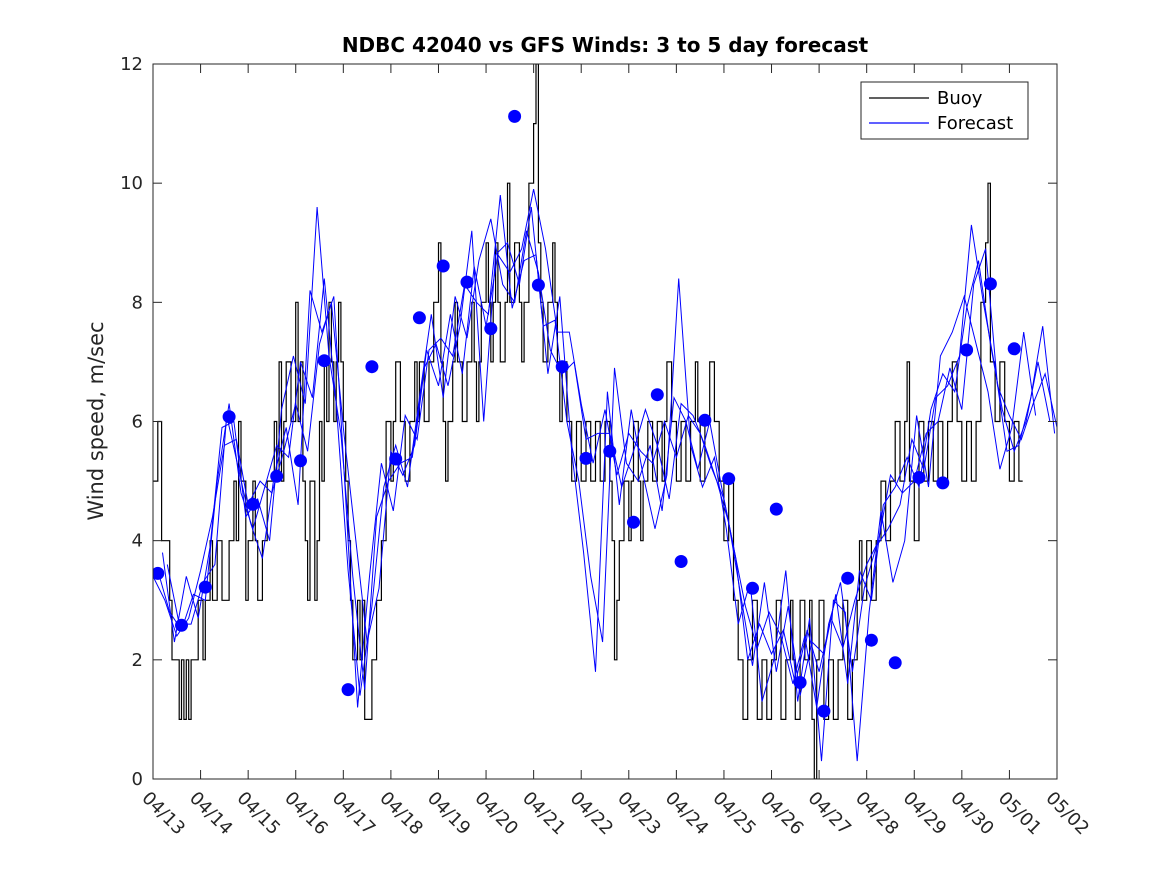  Describe the element at coordinates (137, 779) in the screenshot. I see `y-tick-label: 0` at that location.